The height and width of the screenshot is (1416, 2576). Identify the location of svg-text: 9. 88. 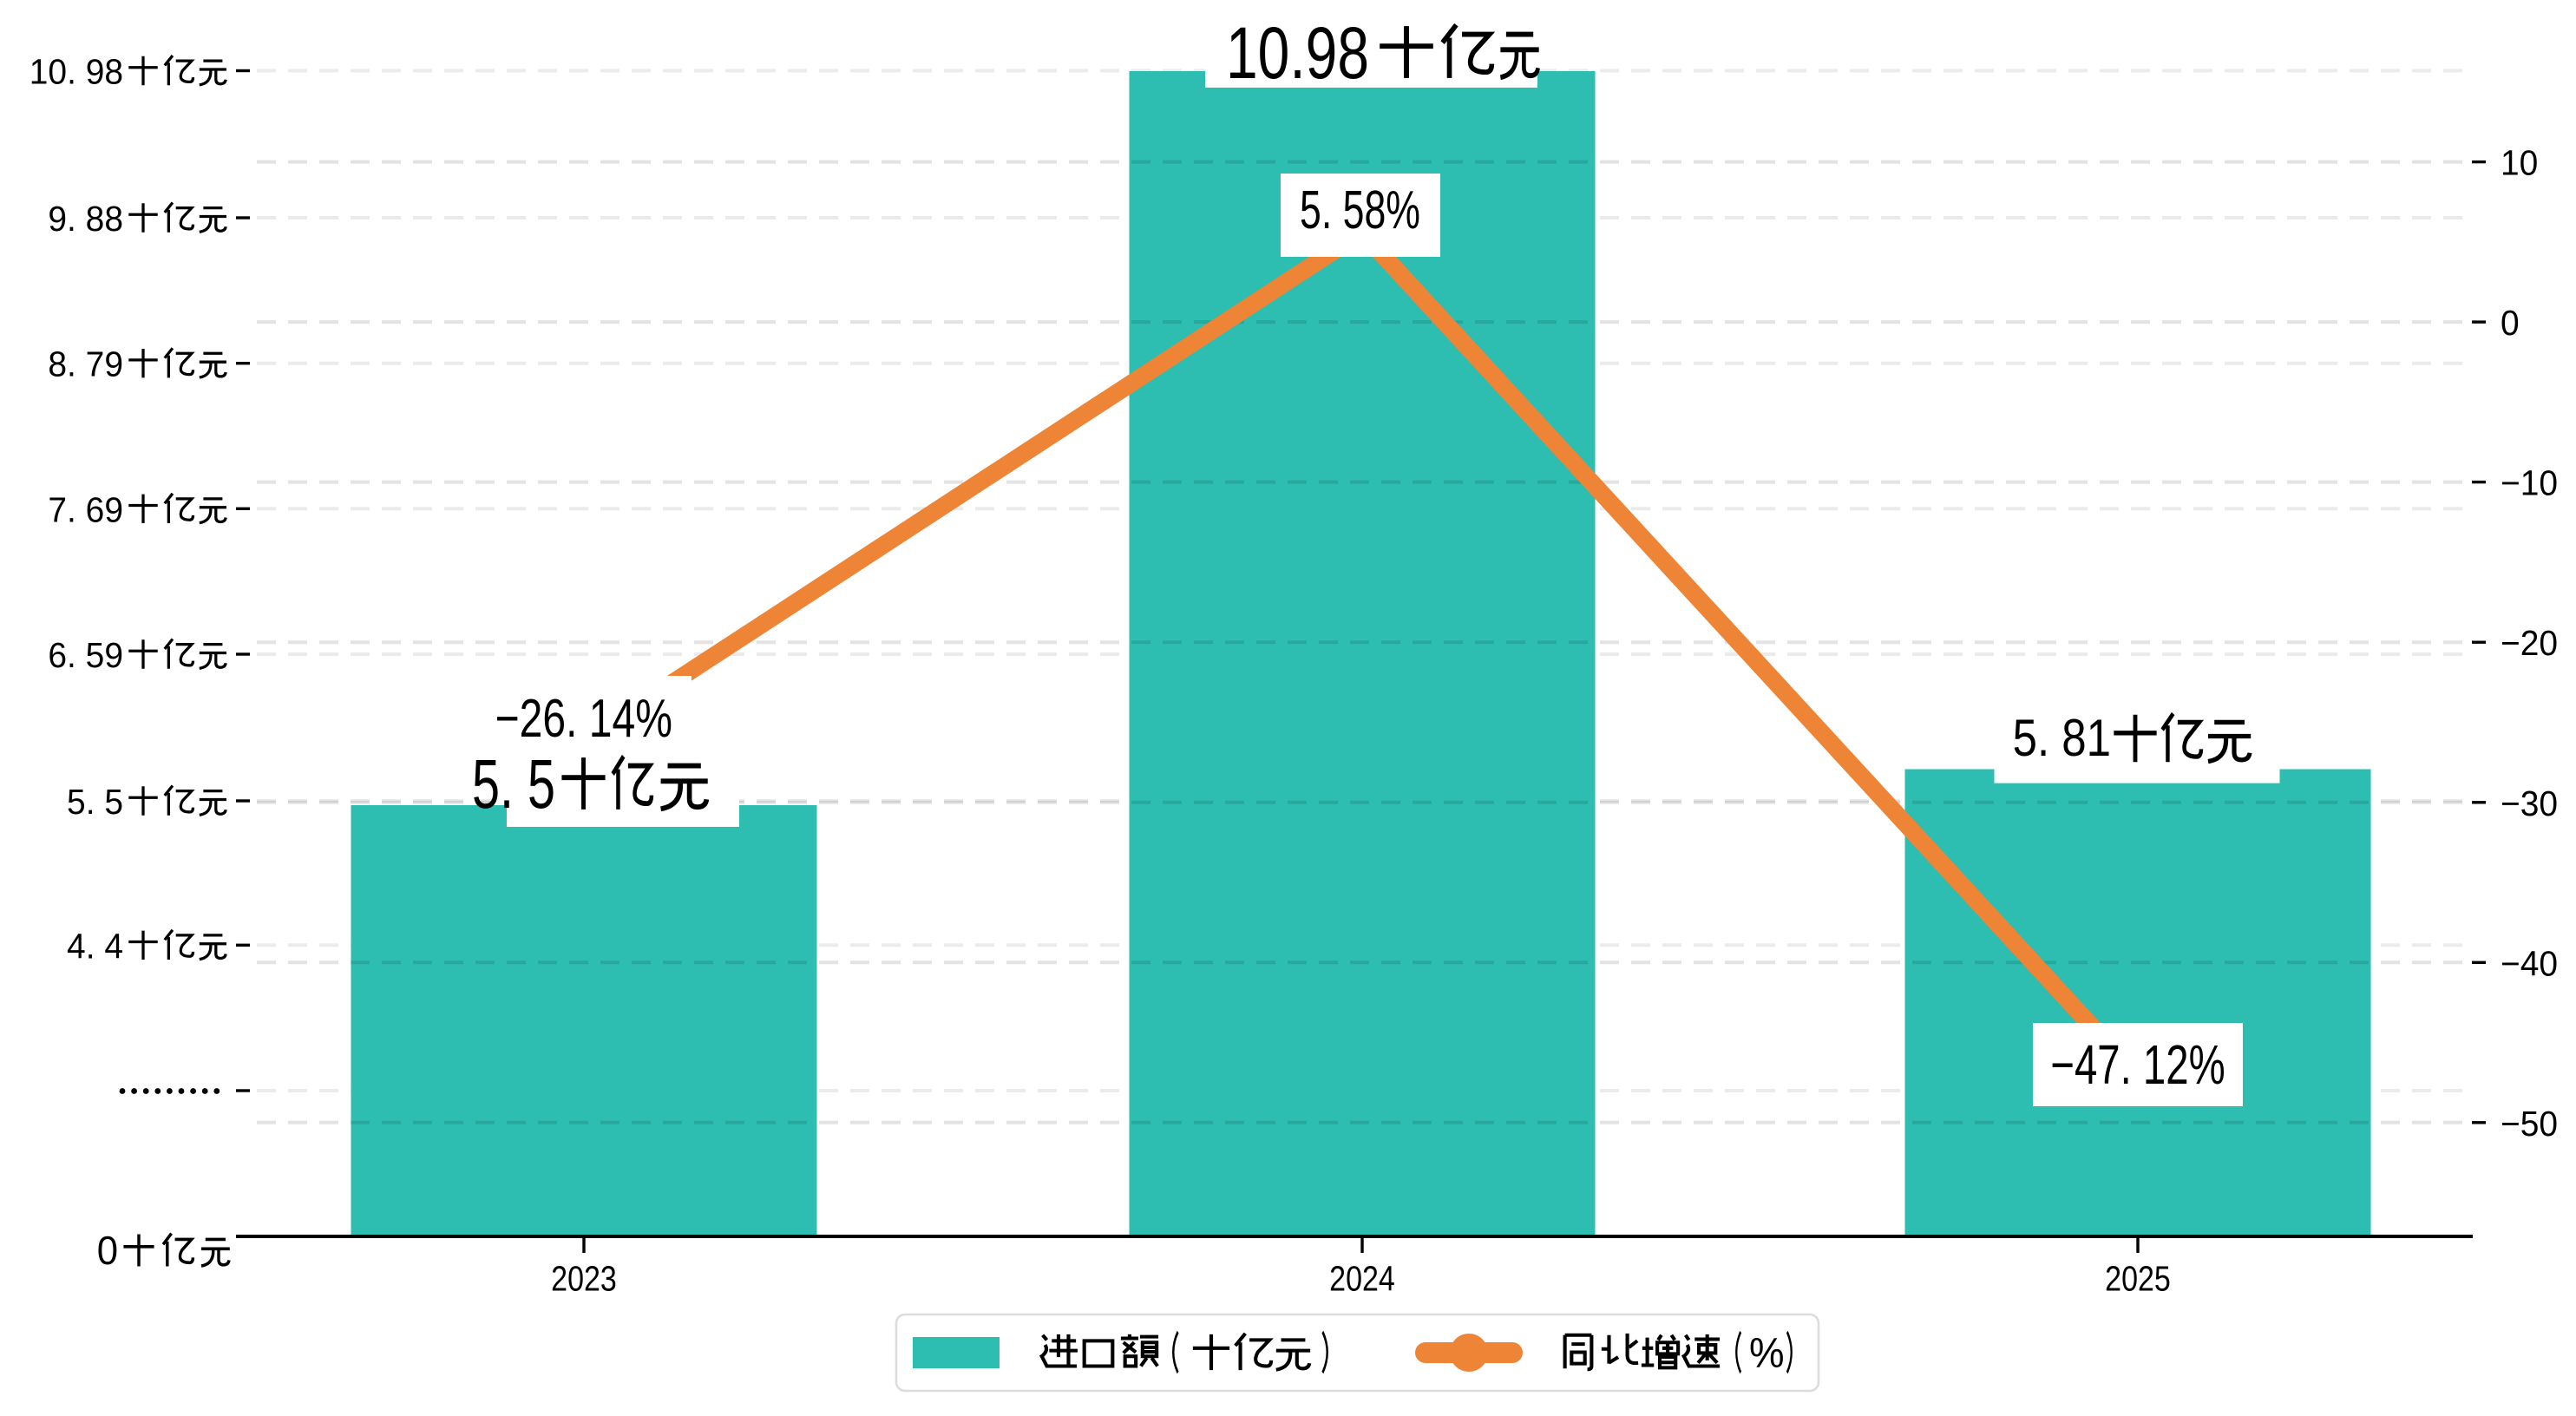
(85, 219).